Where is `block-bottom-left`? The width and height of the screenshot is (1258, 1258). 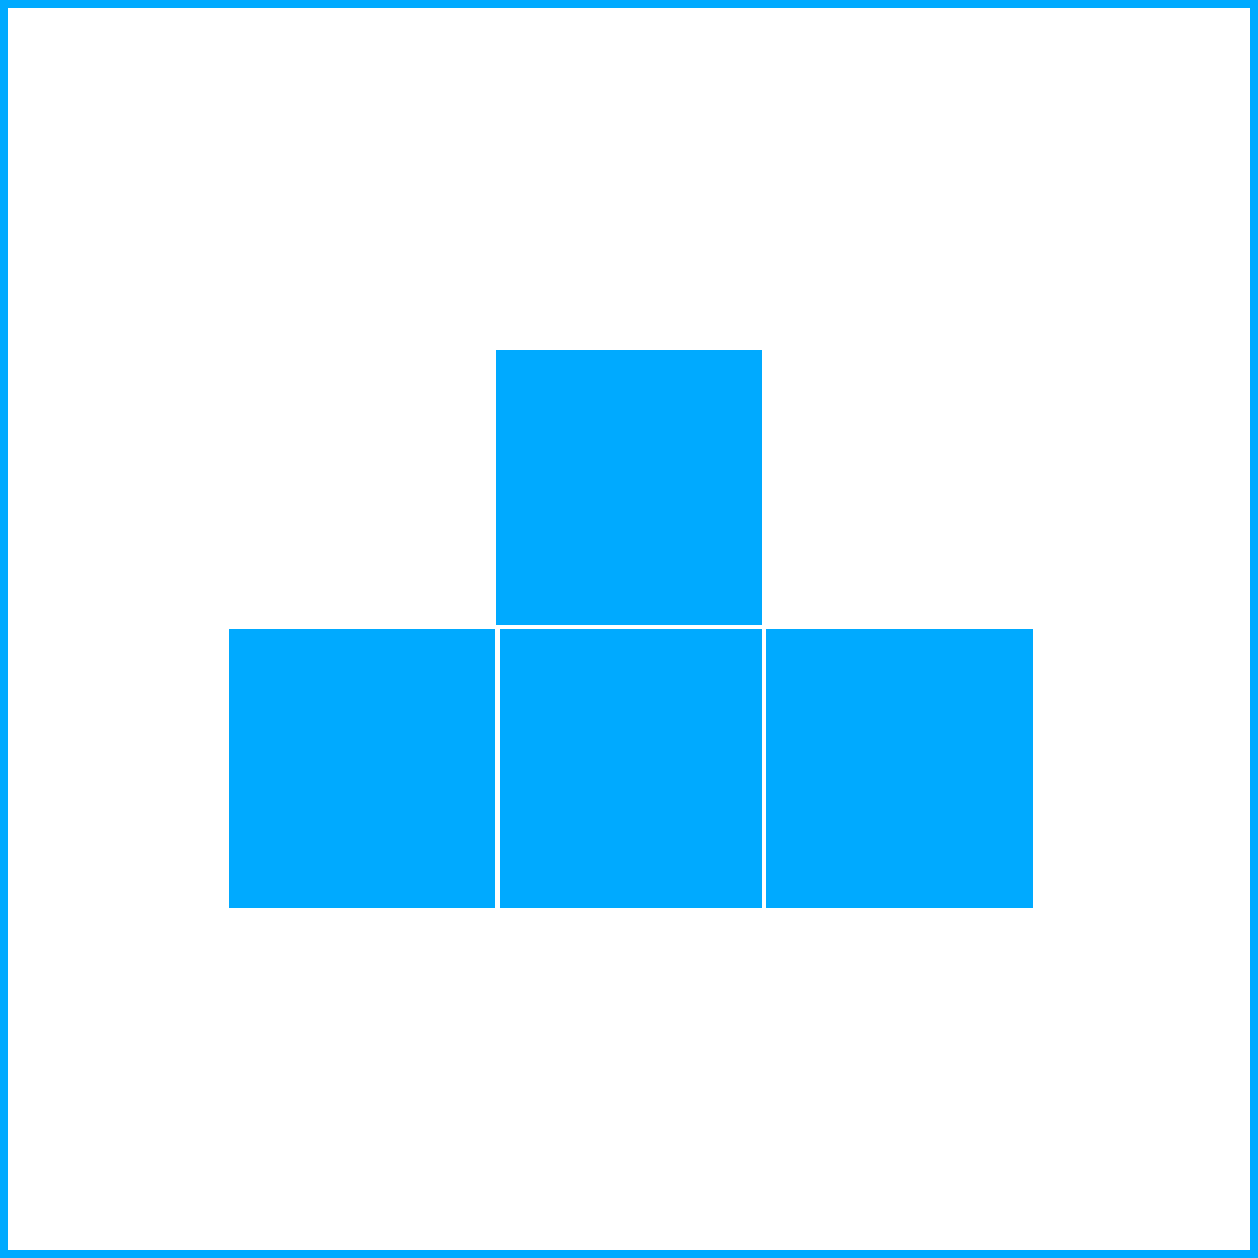 block-bottom-left is located at coordinates (362, 768).